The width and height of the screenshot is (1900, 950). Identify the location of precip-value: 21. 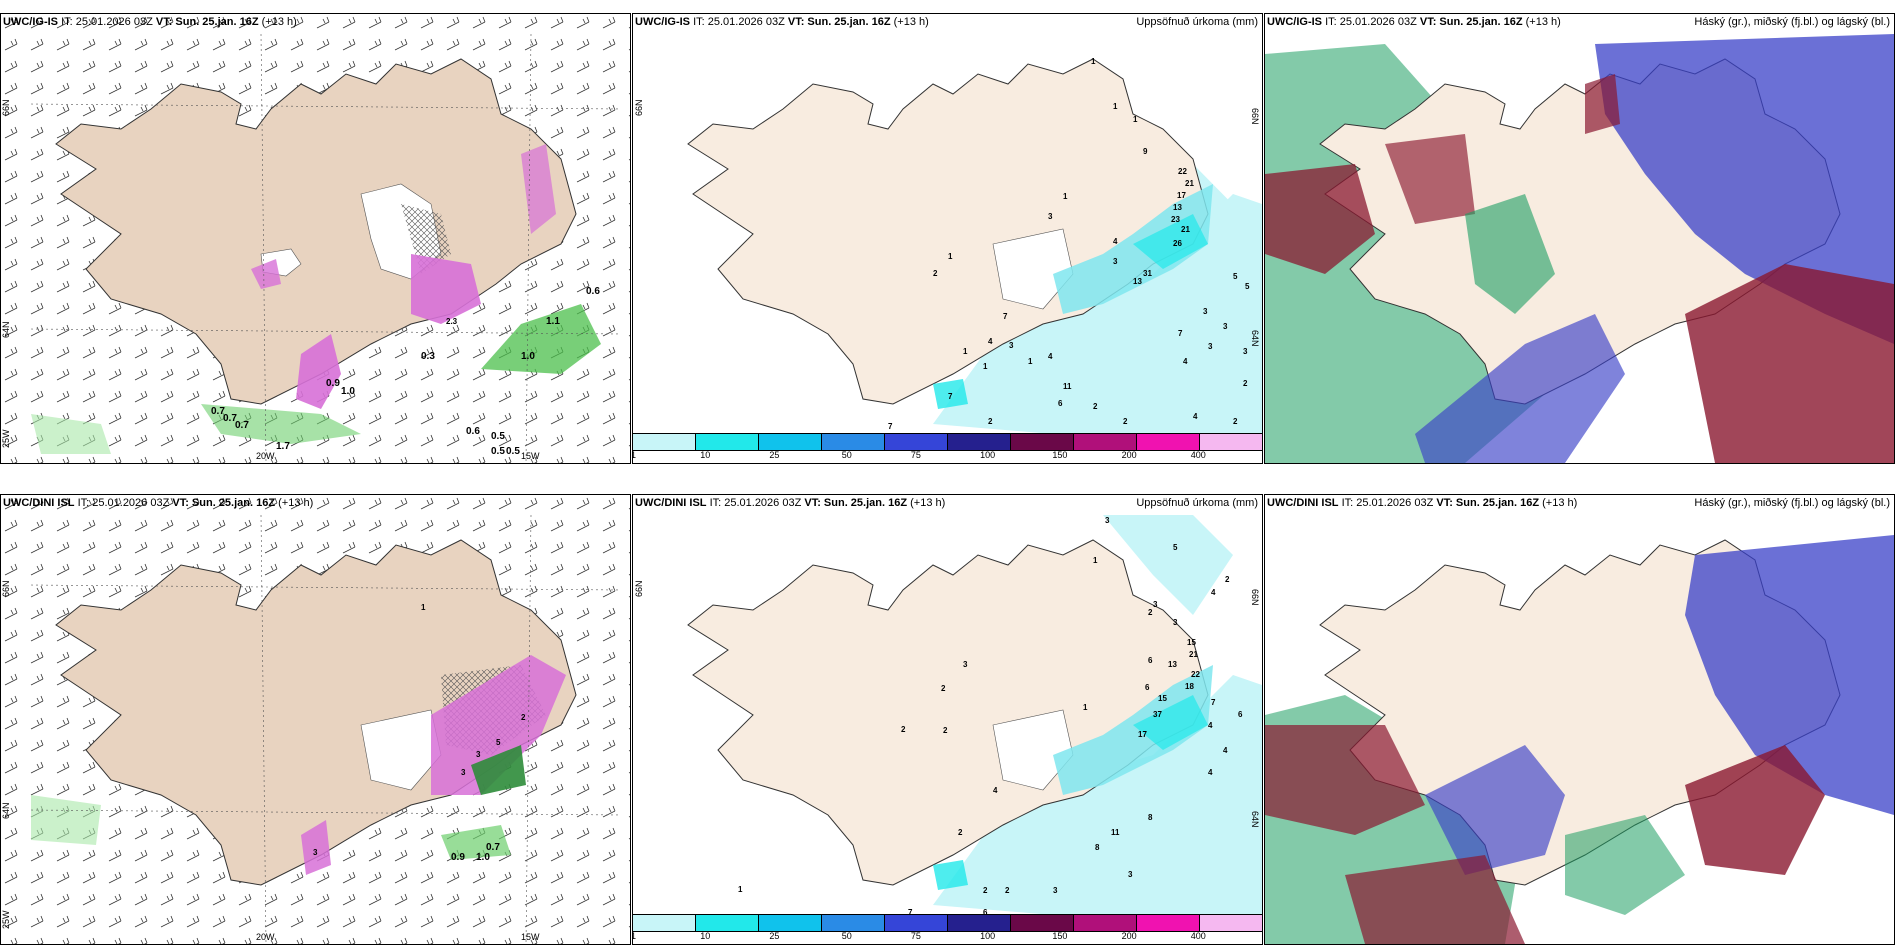
(1189, 183).